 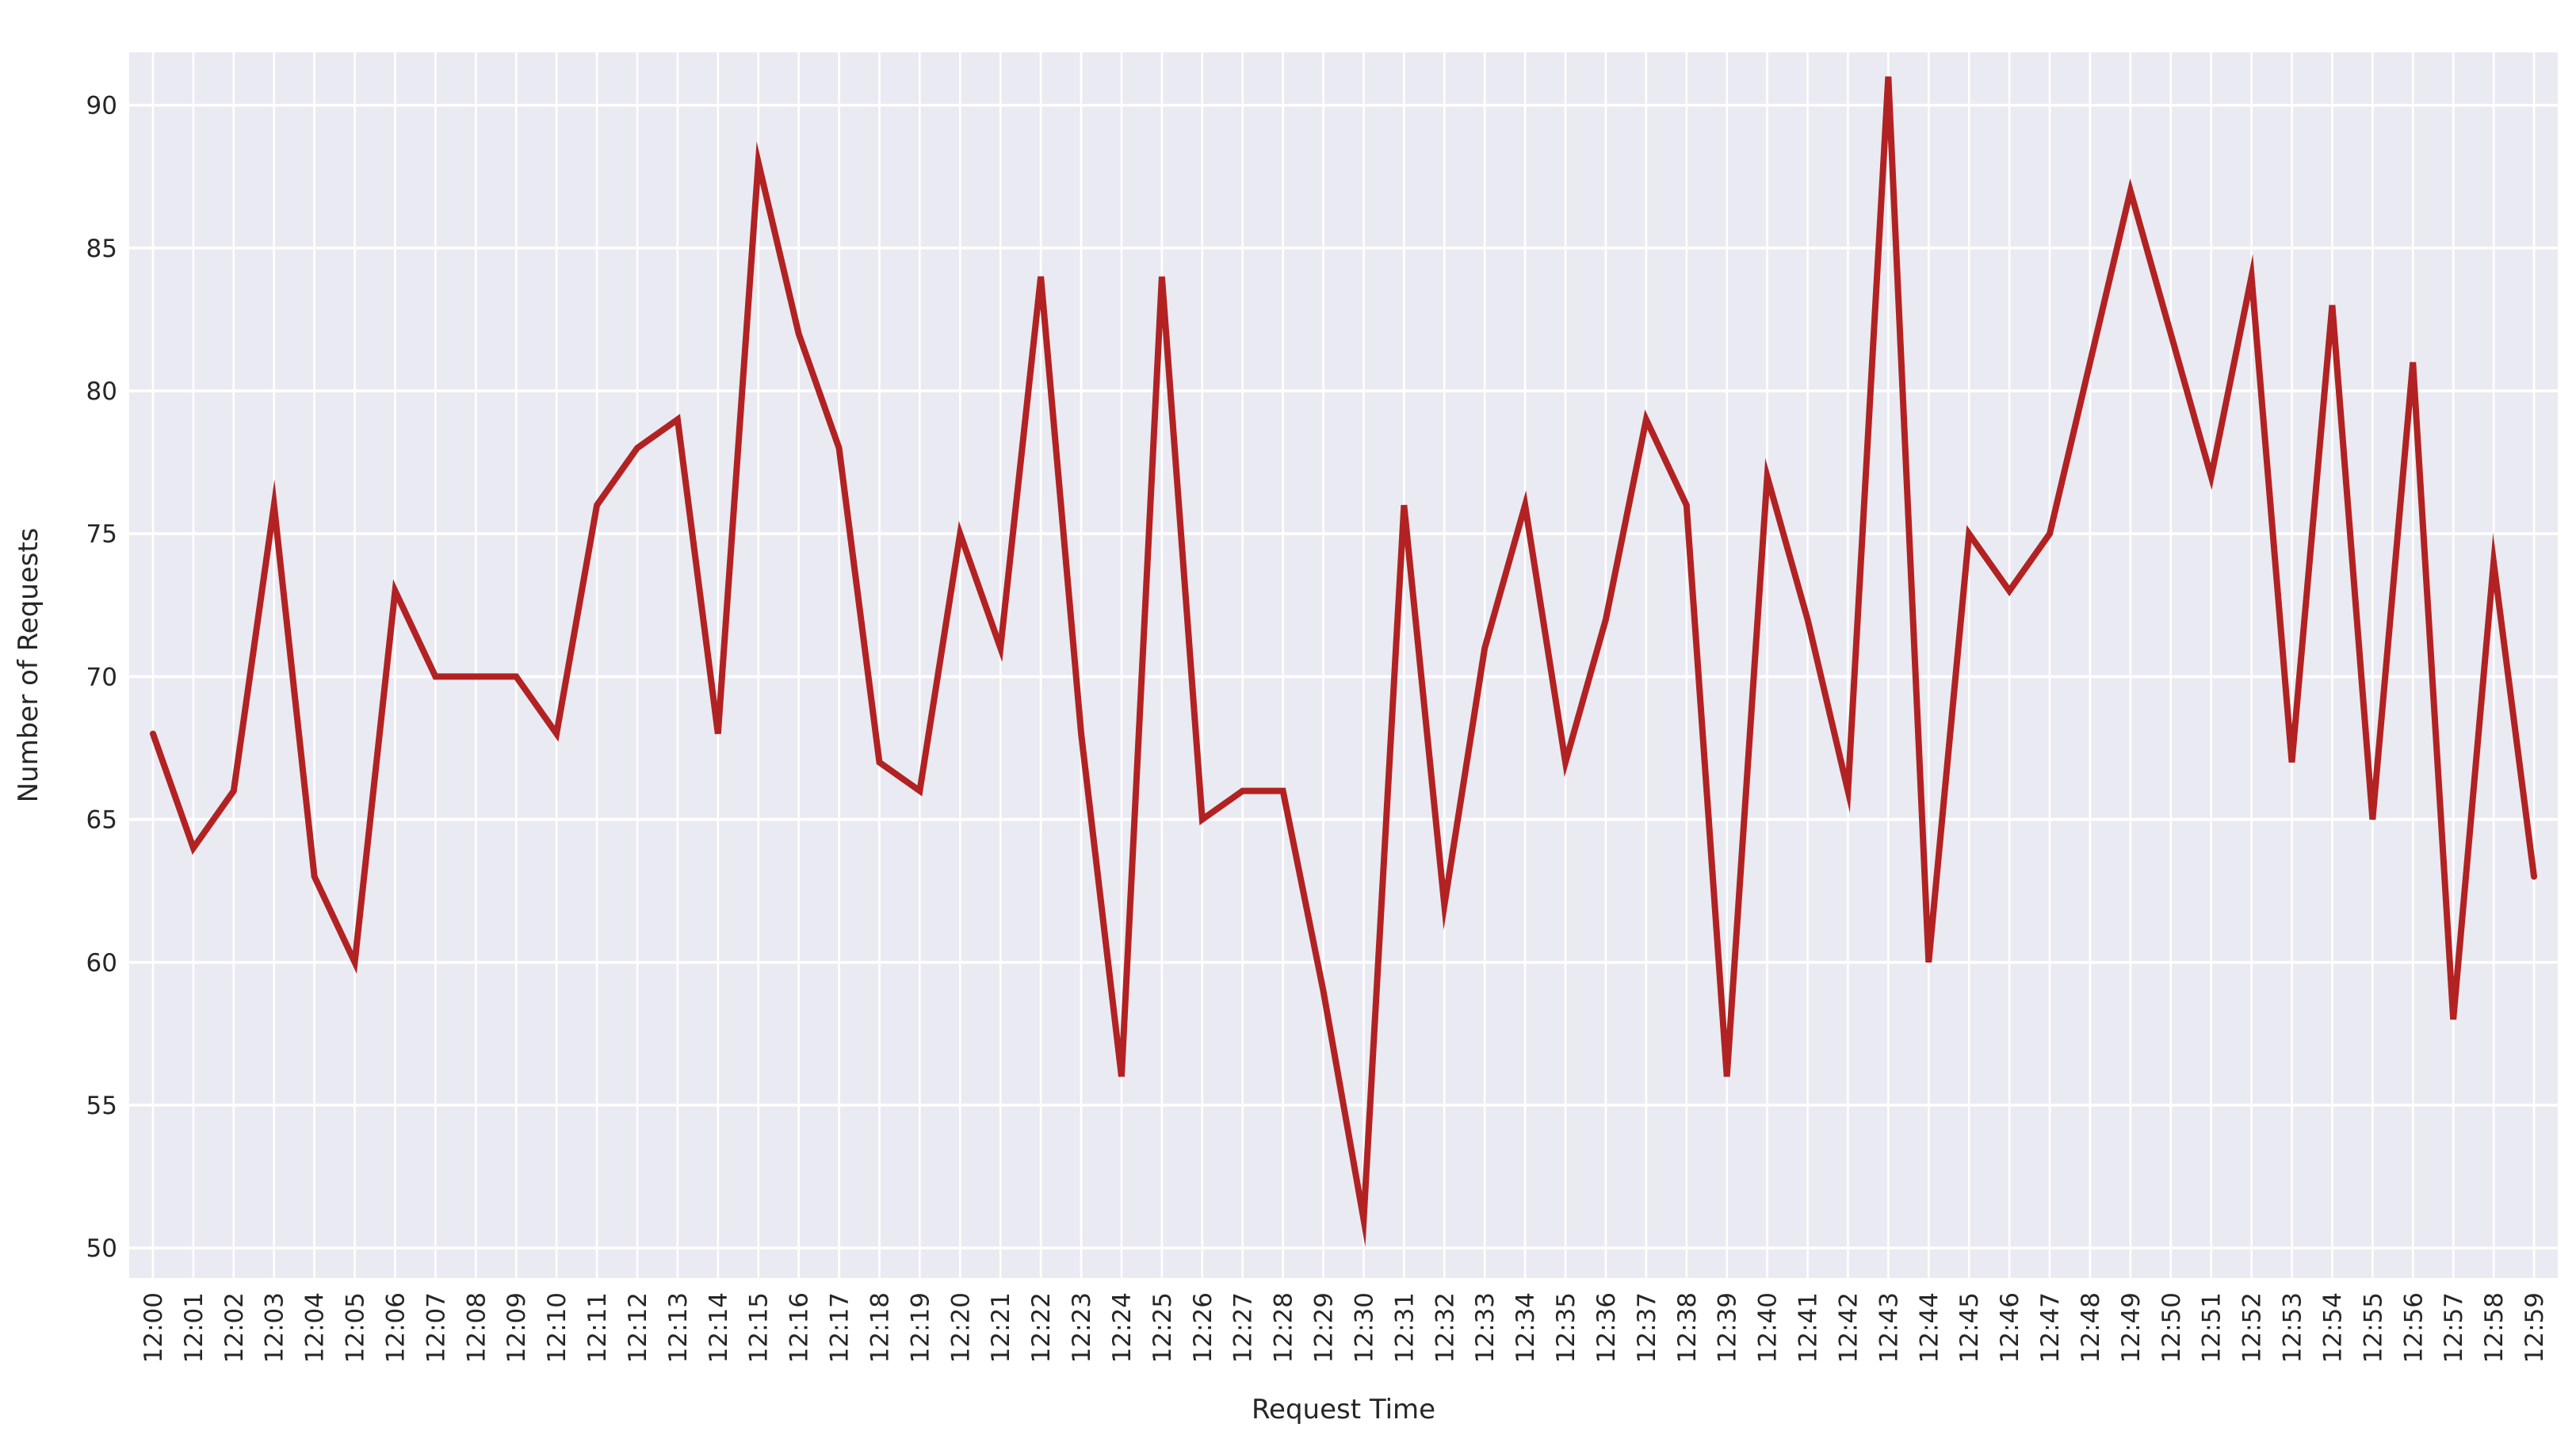 I want to click on x-tick-label: 12:12, so click(x=638, y=1327).